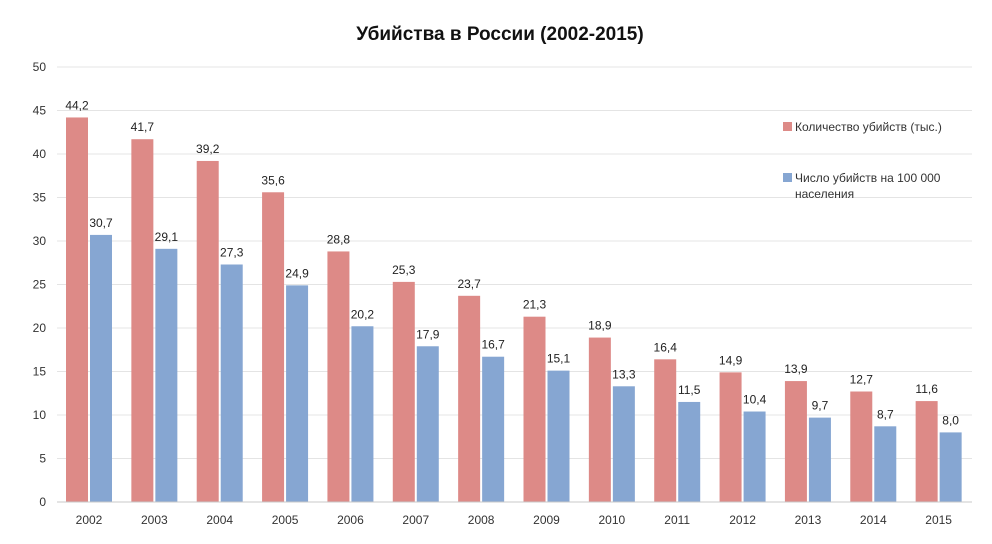 This screenshot has height=544, width=992. I want to click on x-tick-label-2005: 2005, so click(285, 520).